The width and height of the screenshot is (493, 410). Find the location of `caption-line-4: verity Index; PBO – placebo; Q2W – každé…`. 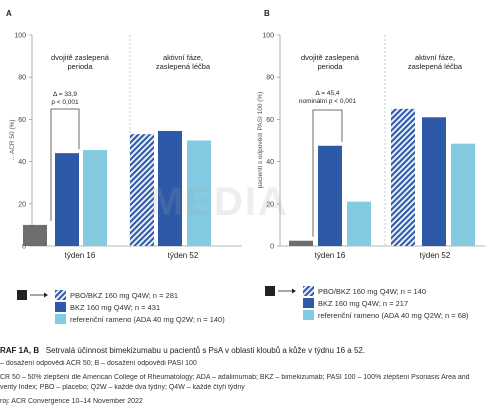

caption-line-4: verity Index; PBO – placebo; Q2W – každé… is located at coordinates (122, 387).